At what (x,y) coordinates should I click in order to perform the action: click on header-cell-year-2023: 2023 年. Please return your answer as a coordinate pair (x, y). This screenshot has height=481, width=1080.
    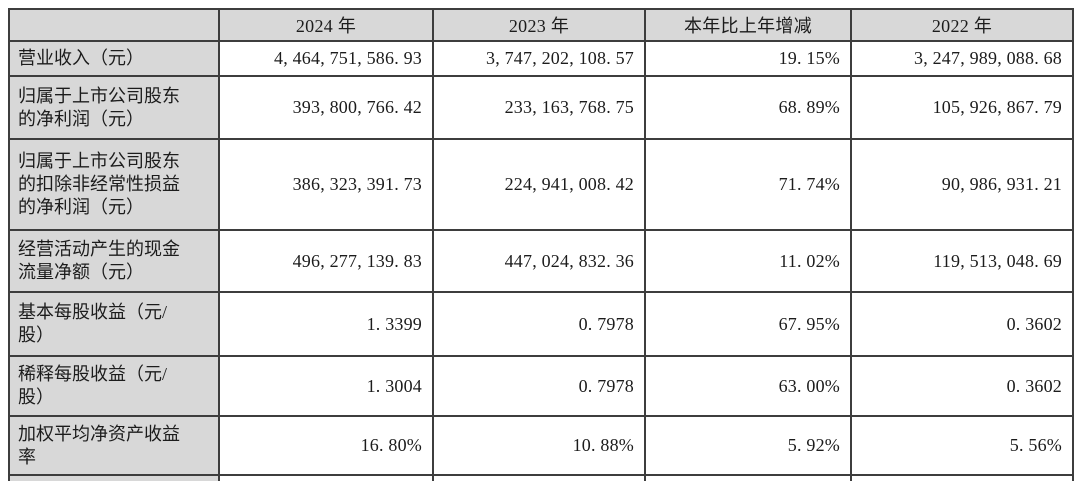
    Looking at the image, I should click on (539, 25).